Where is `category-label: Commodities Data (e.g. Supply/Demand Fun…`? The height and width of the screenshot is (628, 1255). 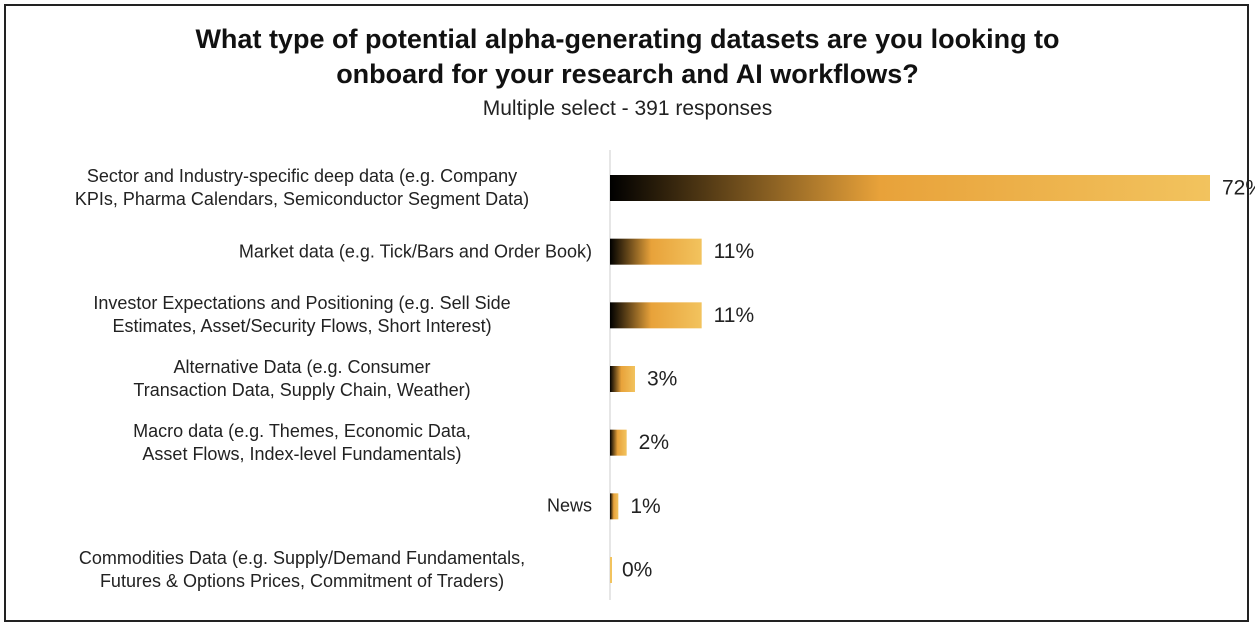 category-label: Commodities Data (e.g. Supply/Demand Fun… is located at coordinates (302, 570).